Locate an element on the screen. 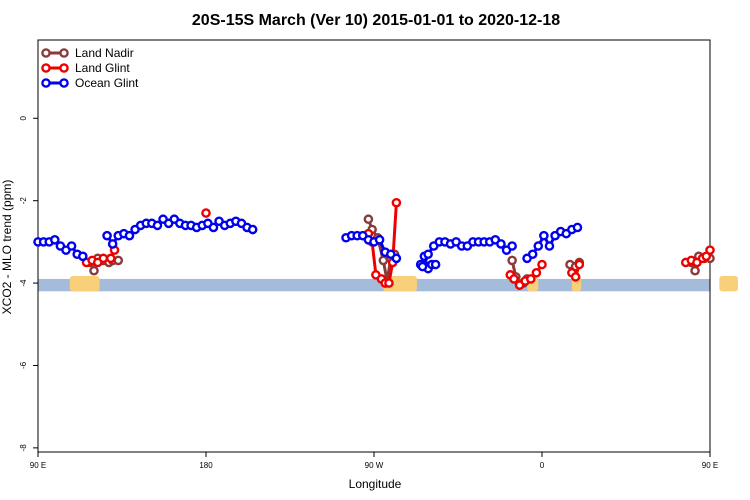 This screenshot has width=750, height=500. legend-label: Land Glint is located at coordinates (102, 68).